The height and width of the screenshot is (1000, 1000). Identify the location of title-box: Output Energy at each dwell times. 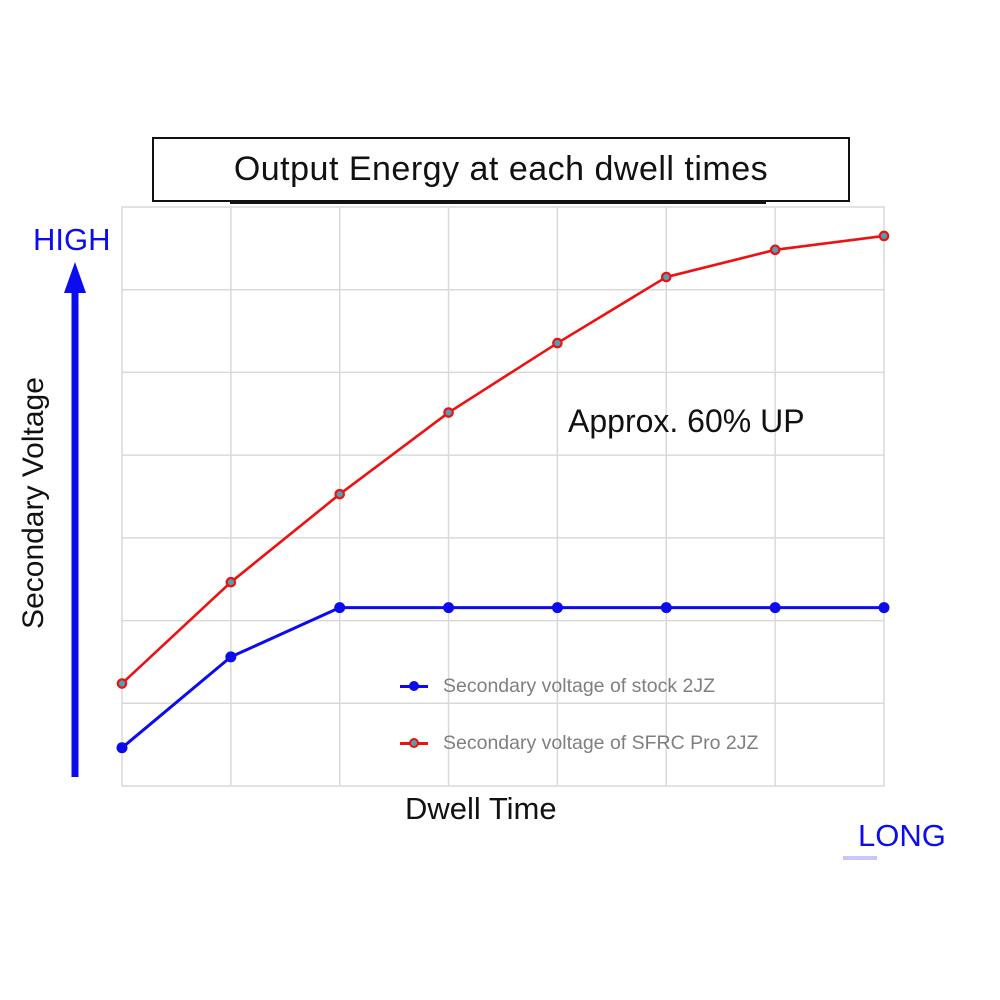
(501, 169).